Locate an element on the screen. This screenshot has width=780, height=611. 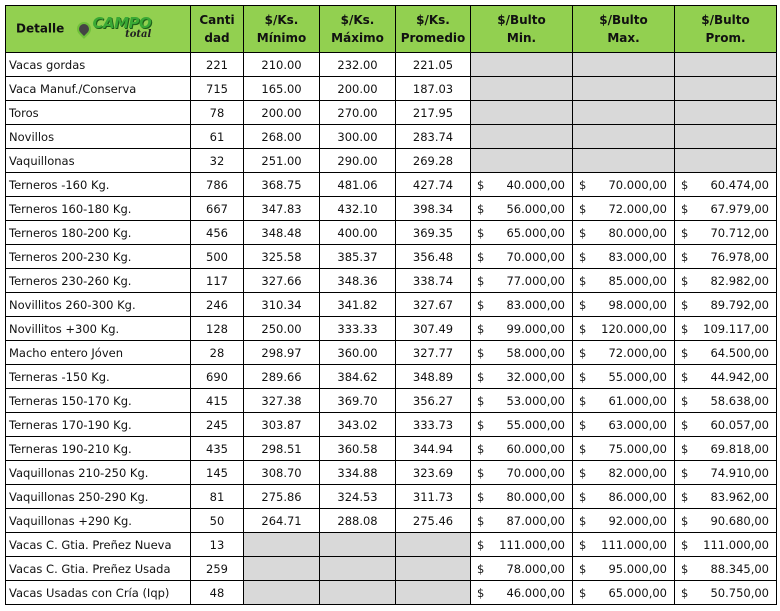
cell-kg-prom: 221.05 is located at coordinates (433, 64).